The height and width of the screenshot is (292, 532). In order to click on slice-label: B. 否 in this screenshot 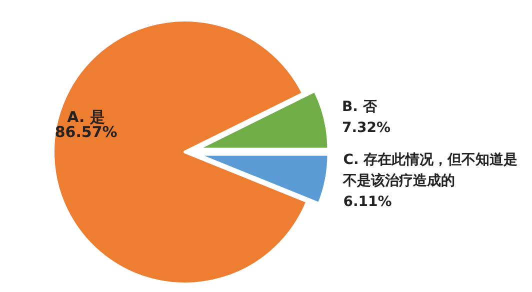, I will do `click(360, 106)`.